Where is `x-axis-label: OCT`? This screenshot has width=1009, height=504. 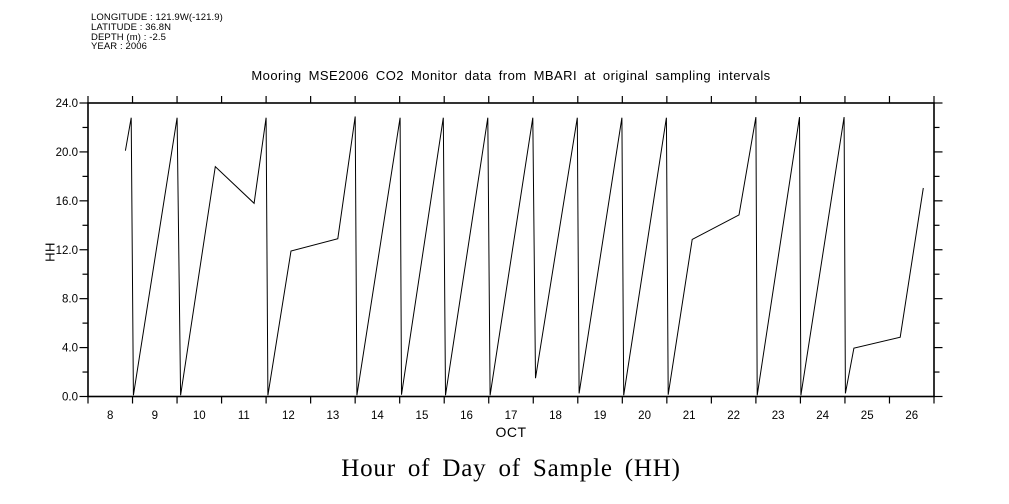
x-axis-label: OCT is located at coordinates (511, 432).